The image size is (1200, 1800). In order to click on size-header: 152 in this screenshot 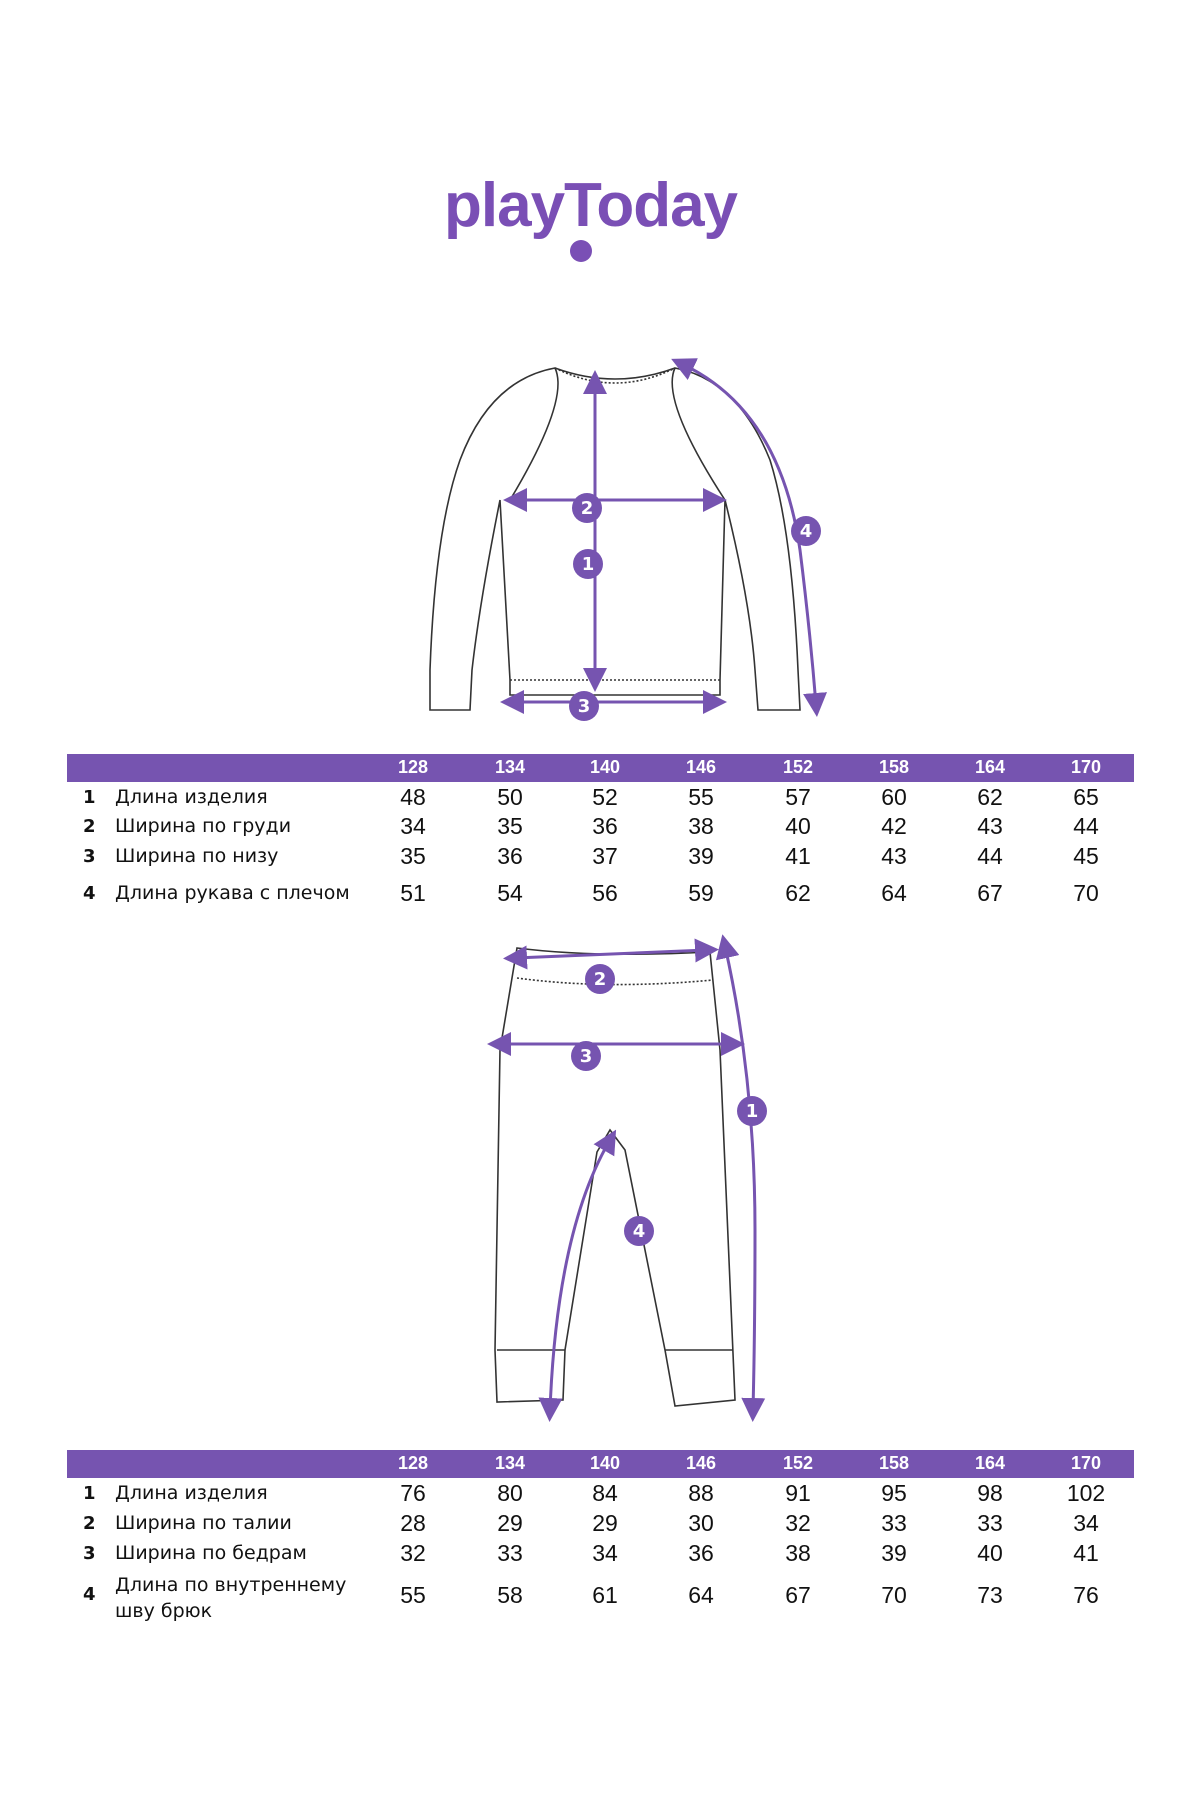, I will do `click(798, 767)`.